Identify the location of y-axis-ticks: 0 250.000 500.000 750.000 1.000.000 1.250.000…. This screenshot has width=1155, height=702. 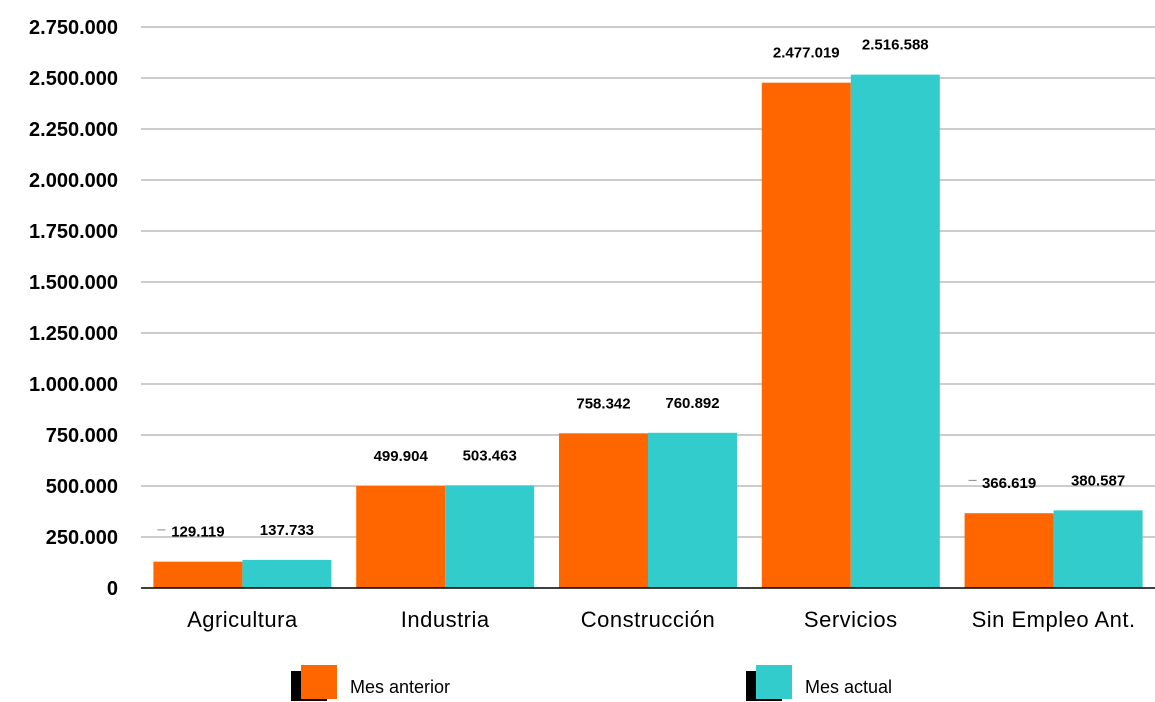
(73, 308).